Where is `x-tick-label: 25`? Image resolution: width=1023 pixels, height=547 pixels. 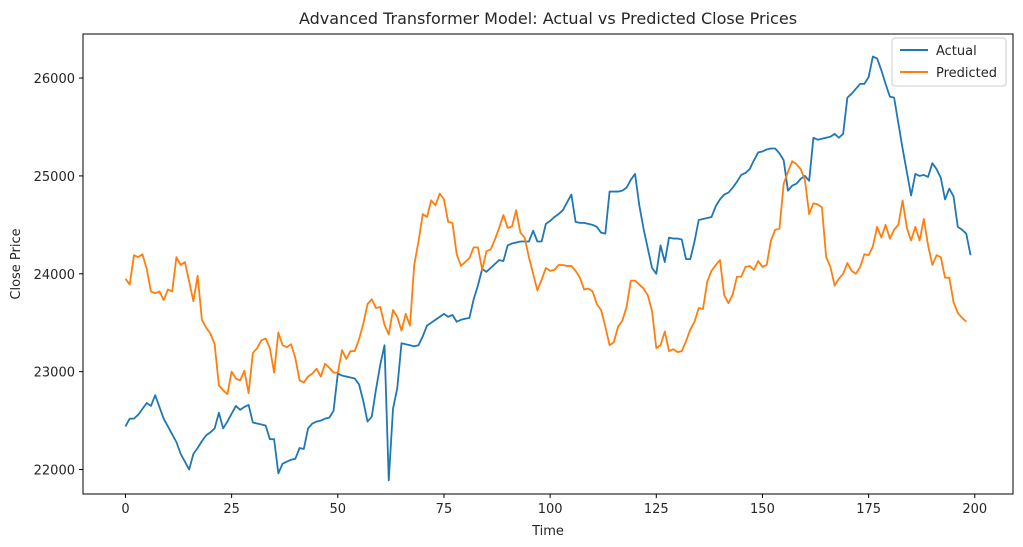 x-tick-label: 25 is located at coordinates (231, 509).